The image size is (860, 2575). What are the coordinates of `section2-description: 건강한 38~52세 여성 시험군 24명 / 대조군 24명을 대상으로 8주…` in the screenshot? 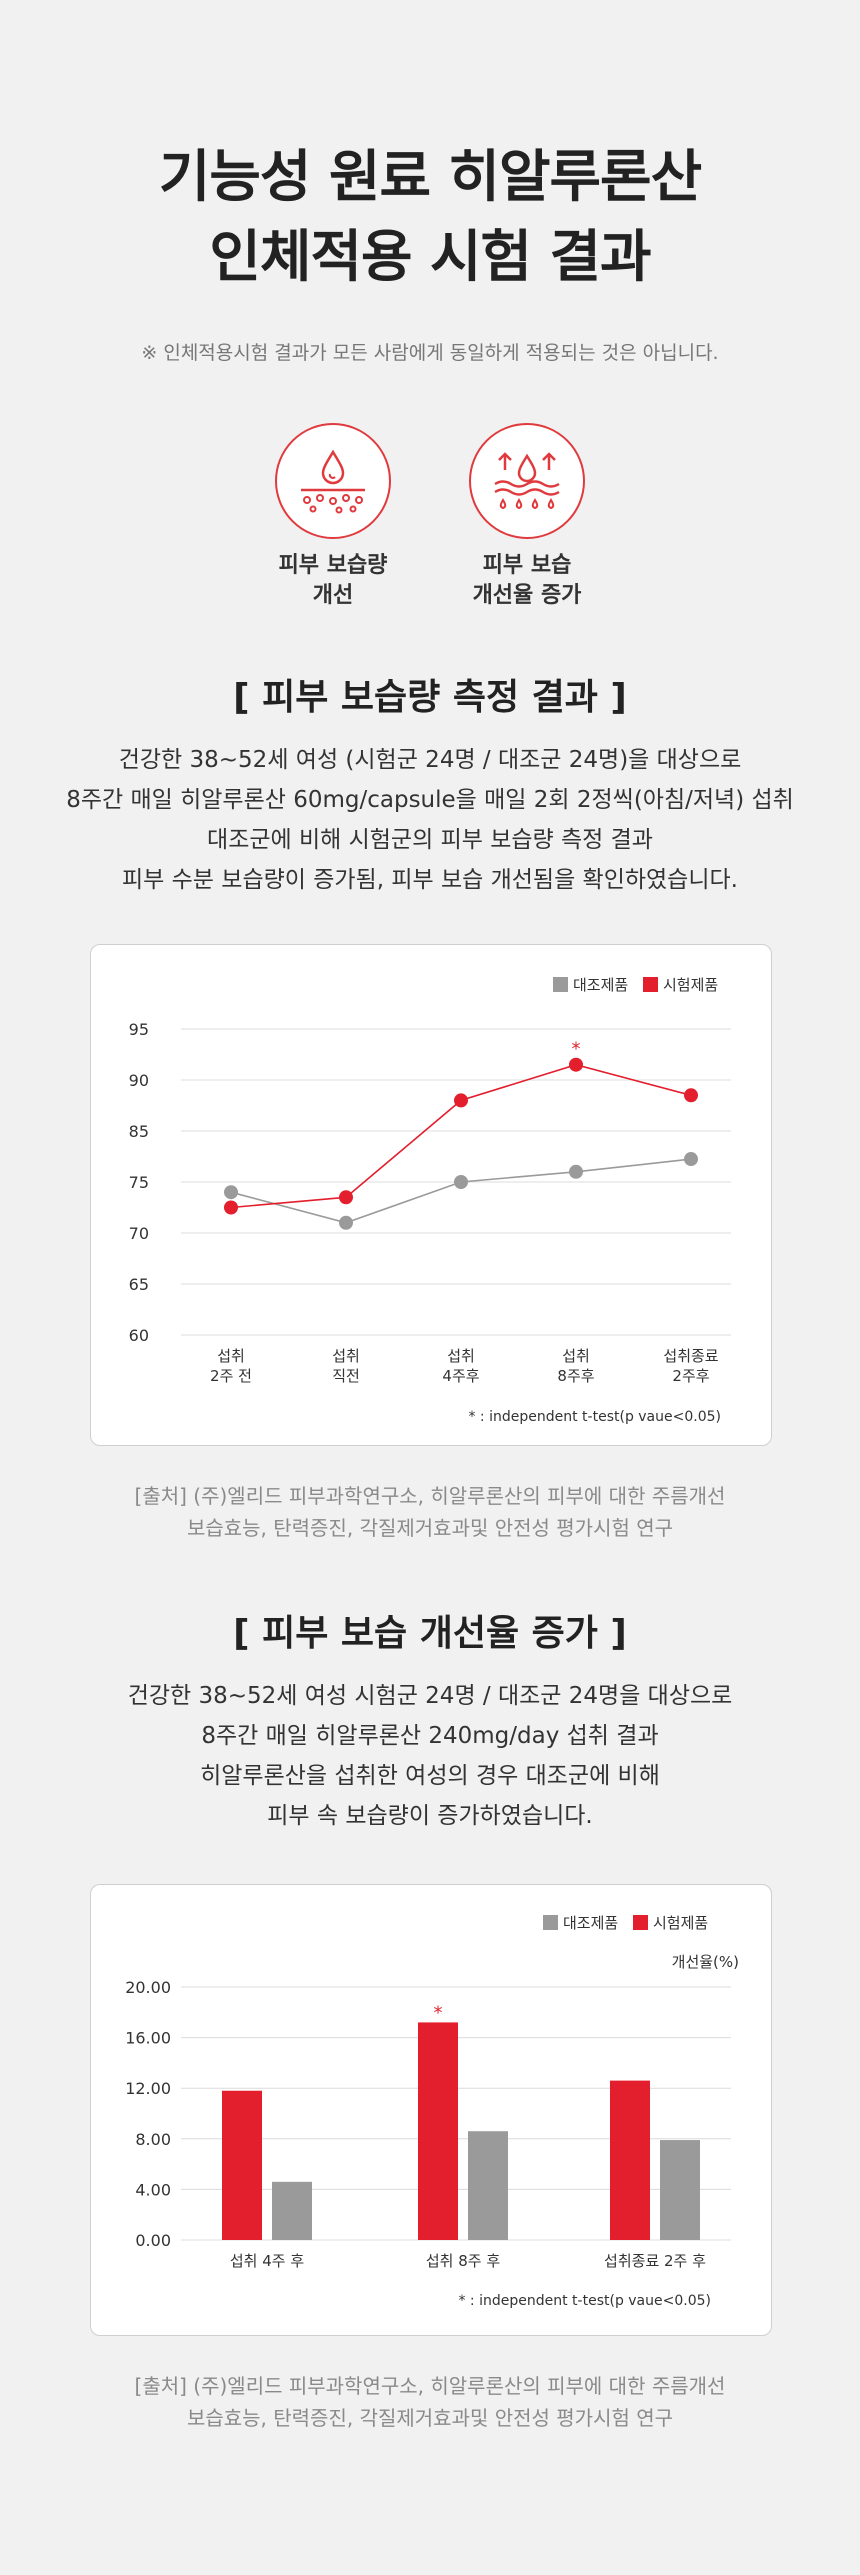 It's located at (430, 1756).